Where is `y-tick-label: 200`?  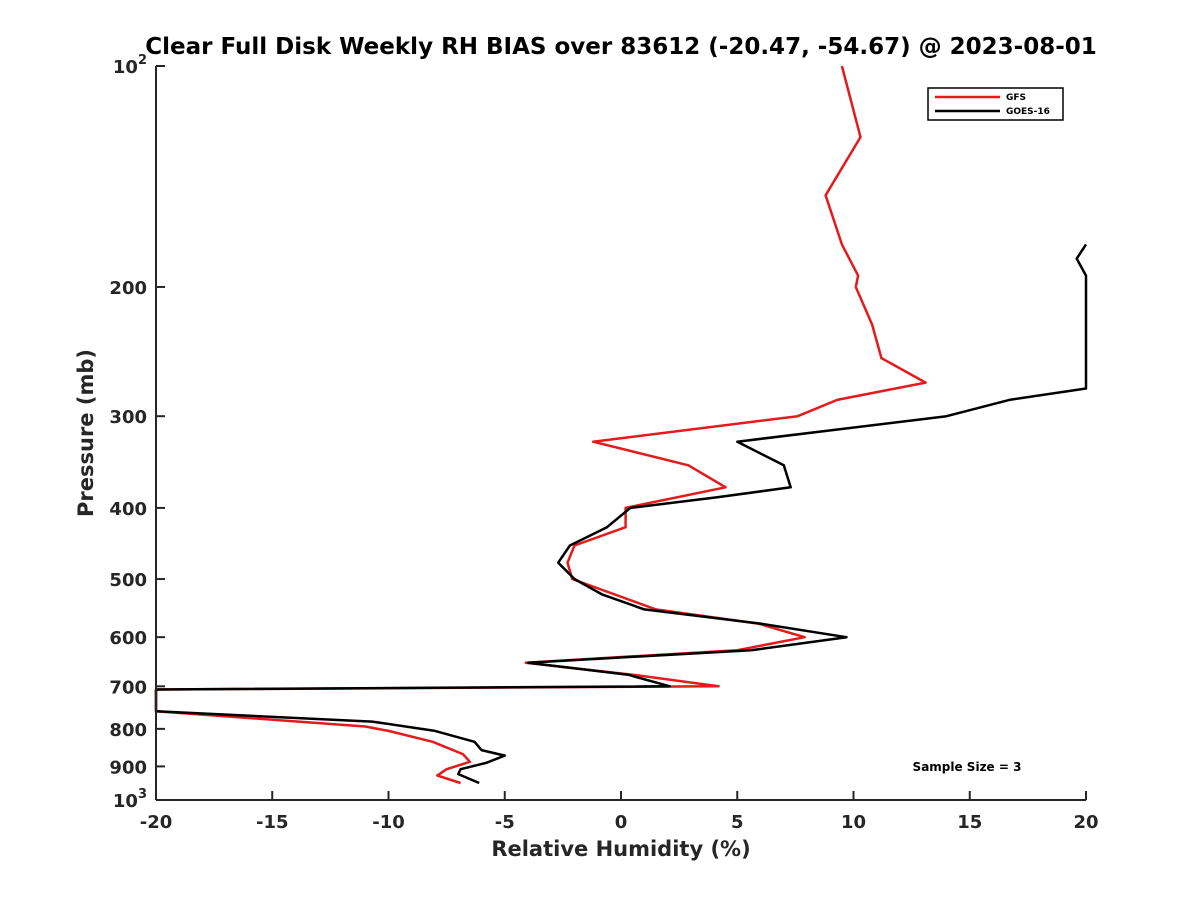
y-tick-label: 200 is located at coordinates (128, 288).